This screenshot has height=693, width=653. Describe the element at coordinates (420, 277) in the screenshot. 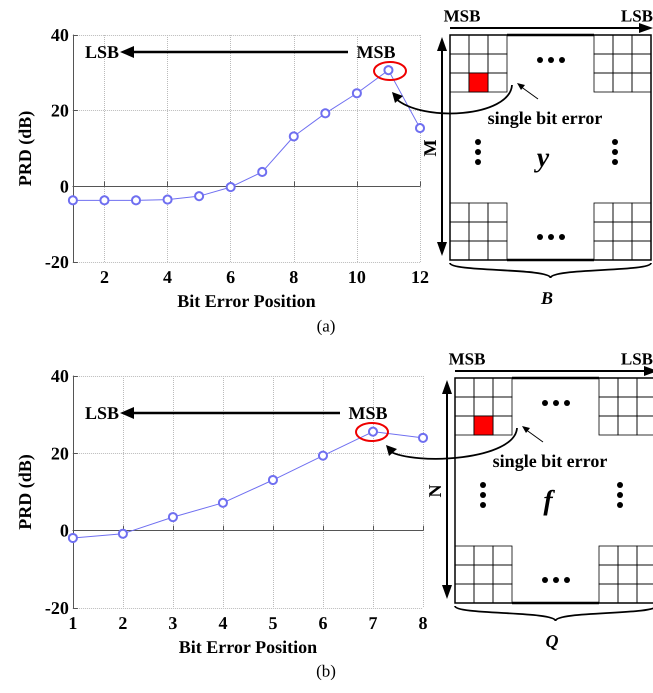

I see `x-tick-label: 12` at that location.